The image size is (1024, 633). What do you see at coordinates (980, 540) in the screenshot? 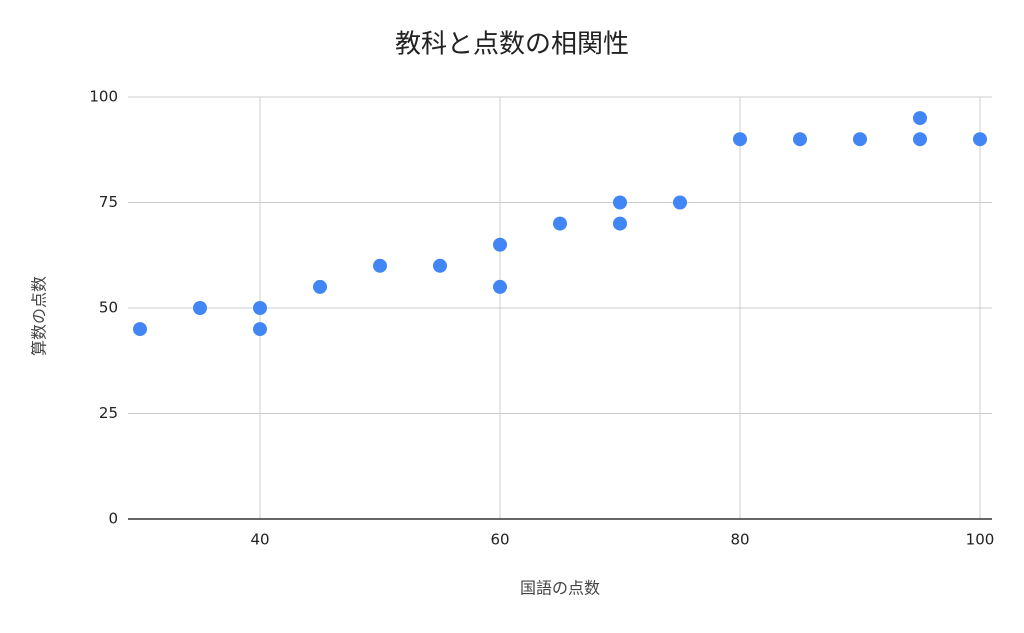
I see `x-tick-label: 100` at bounding box center [980, 540].